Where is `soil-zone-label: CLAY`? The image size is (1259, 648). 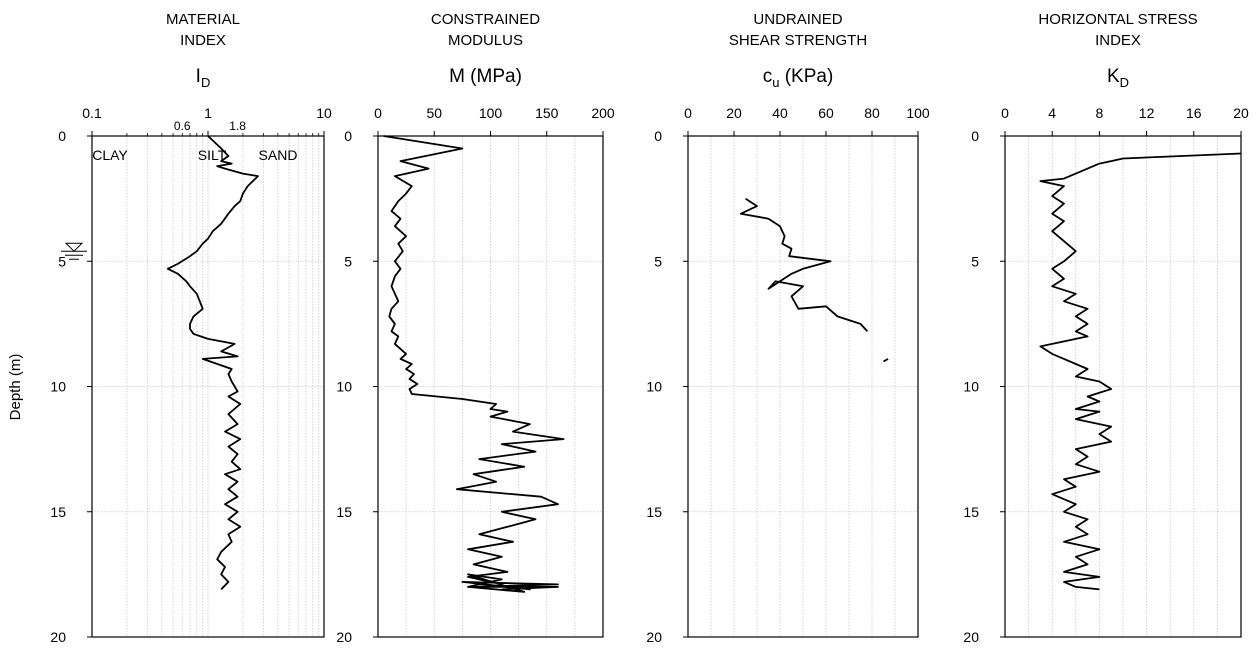
soil-zone-label: CLAY is located at coordinates (110, 155).